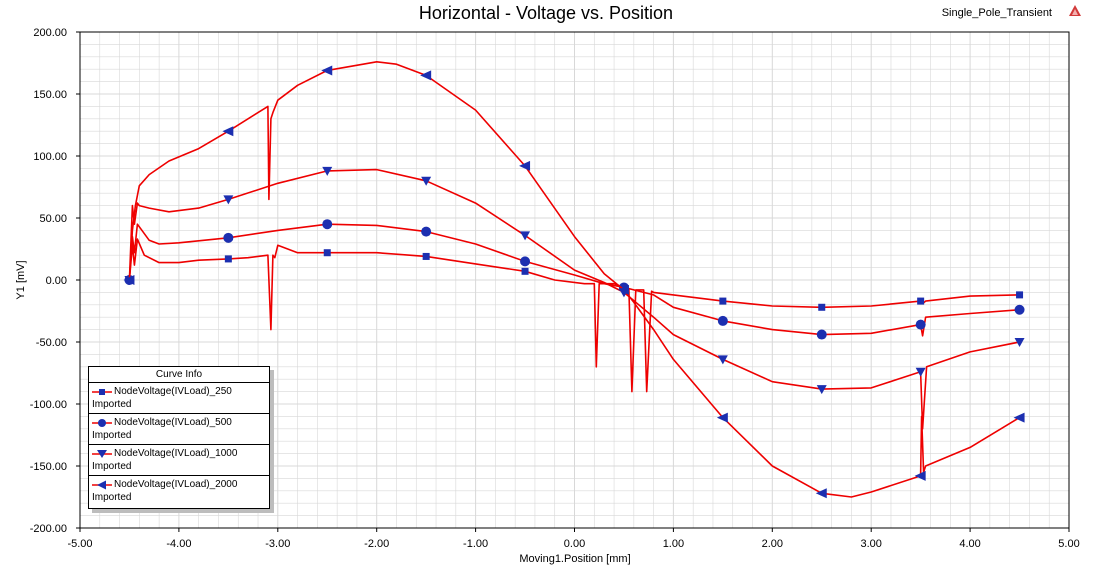 Image resolution: width=1094 pixels, height=570 pixels. Describe the element at coordinates (673, 544) in the screenshot. I see `x-tick-label: 1.00` at that location.